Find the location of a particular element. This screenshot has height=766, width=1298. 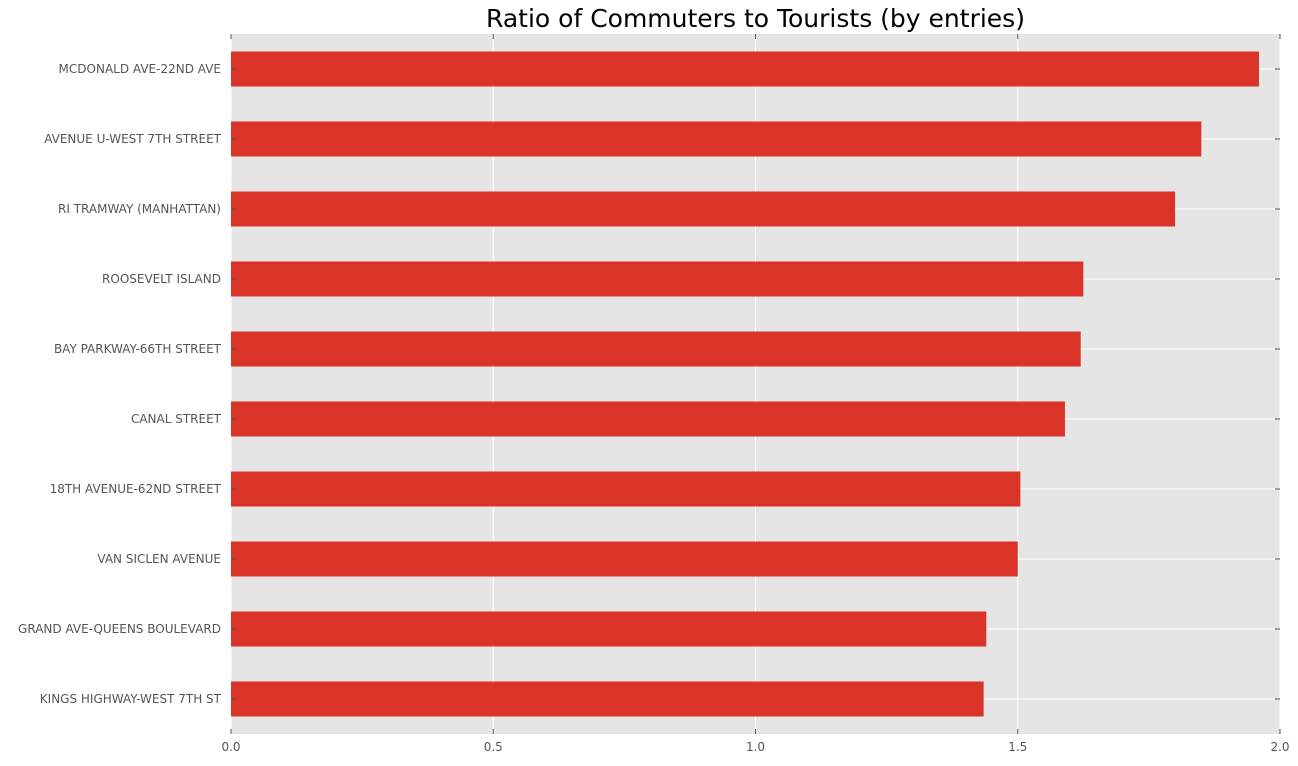

y-tick-label: MCDONALD AVE-22ND AVE is located at coordinates (140, 69).